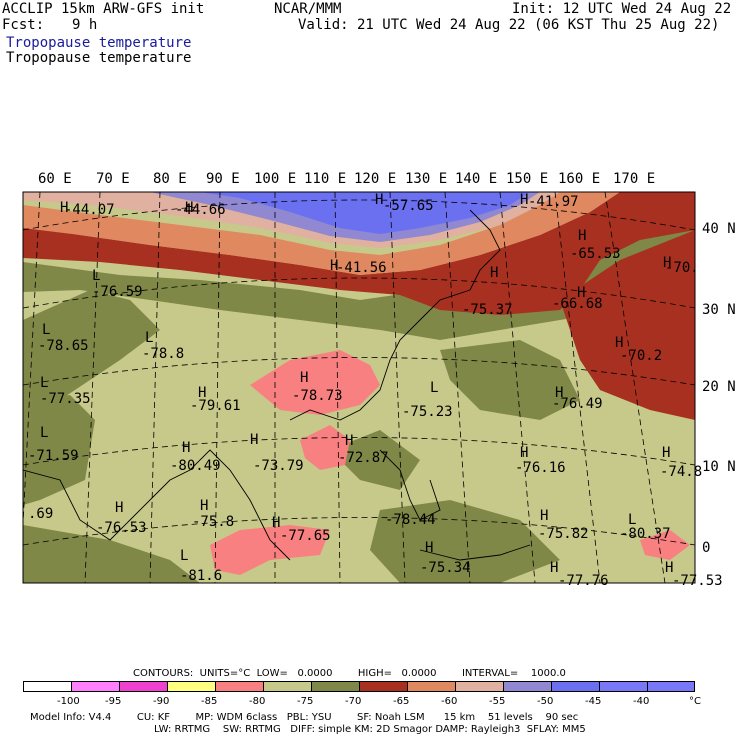  I want to click on extremum-value: -44.66, so click(200, 210).